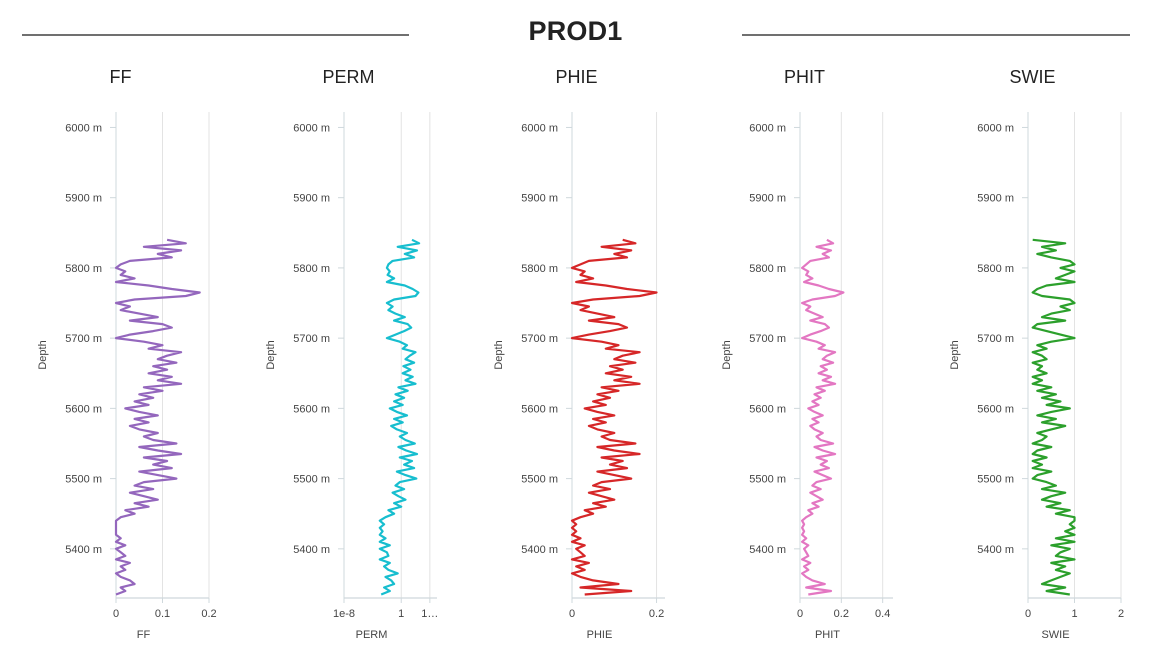 The height and width of the screenshot is (668, 1149). Describe the element at coordinates (271, 354) in the screenshot. I see `depth-axis-label-perm: Depth` at that location.